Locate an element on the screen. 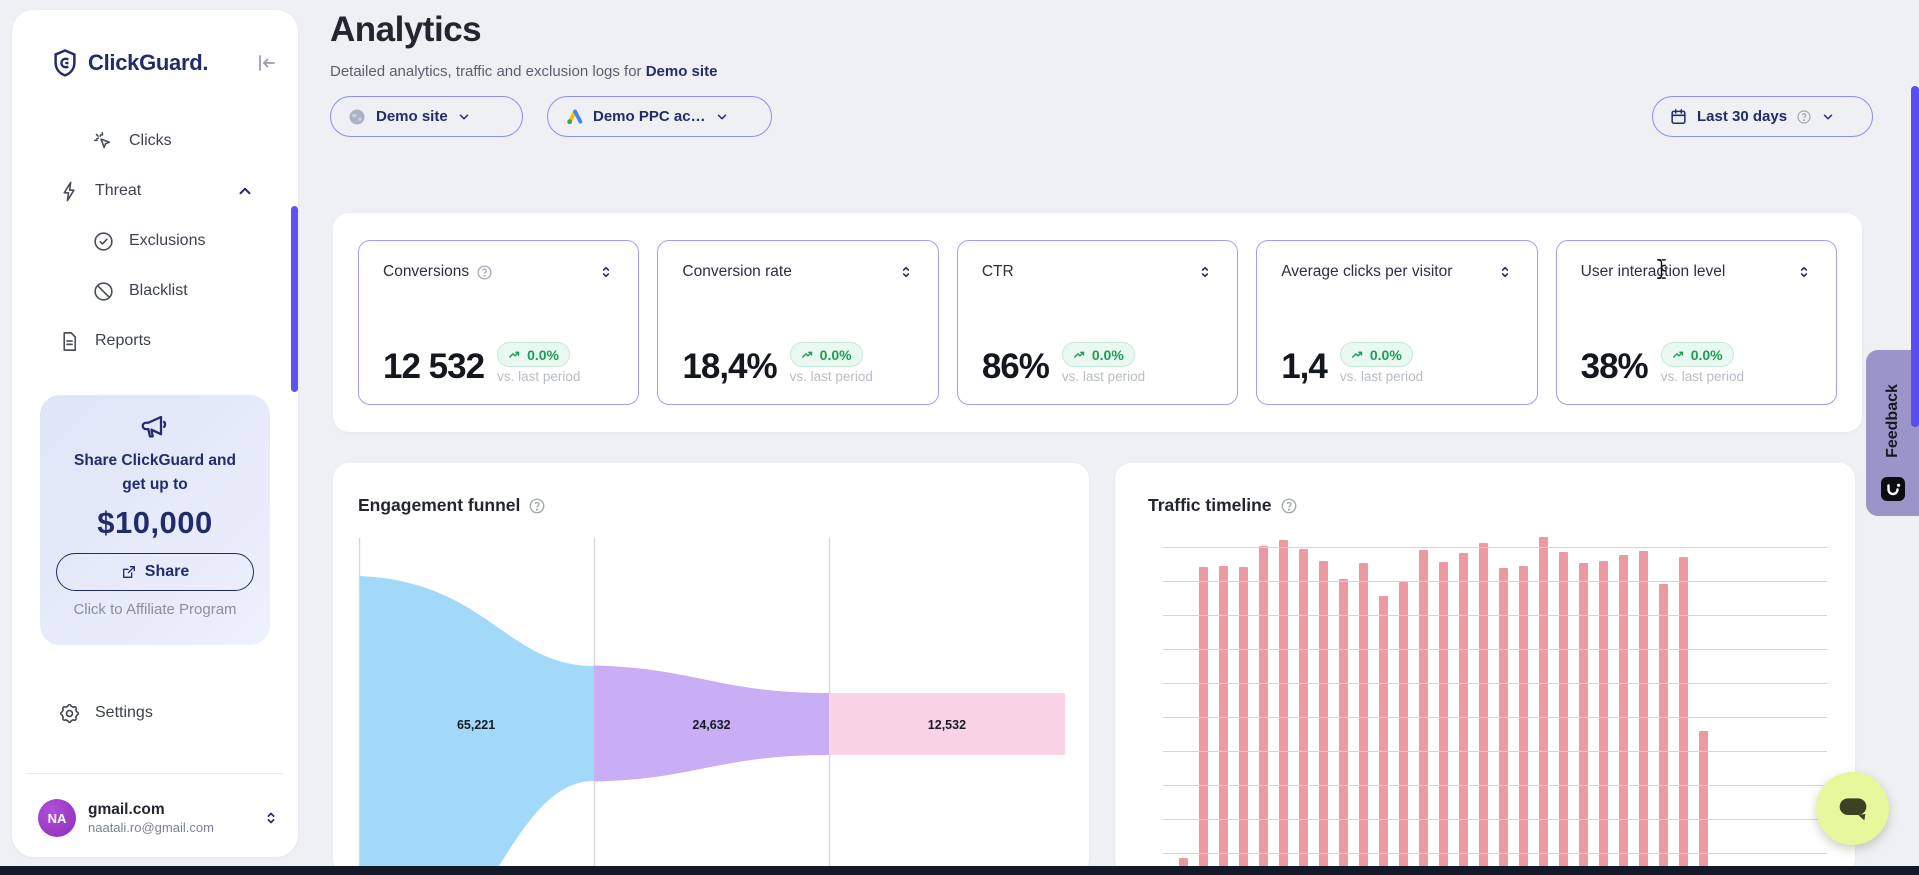 The height and width of the screenshot is (875, 1919). sidebar-item-label: Blacklist is located at coordinates (158, 290).